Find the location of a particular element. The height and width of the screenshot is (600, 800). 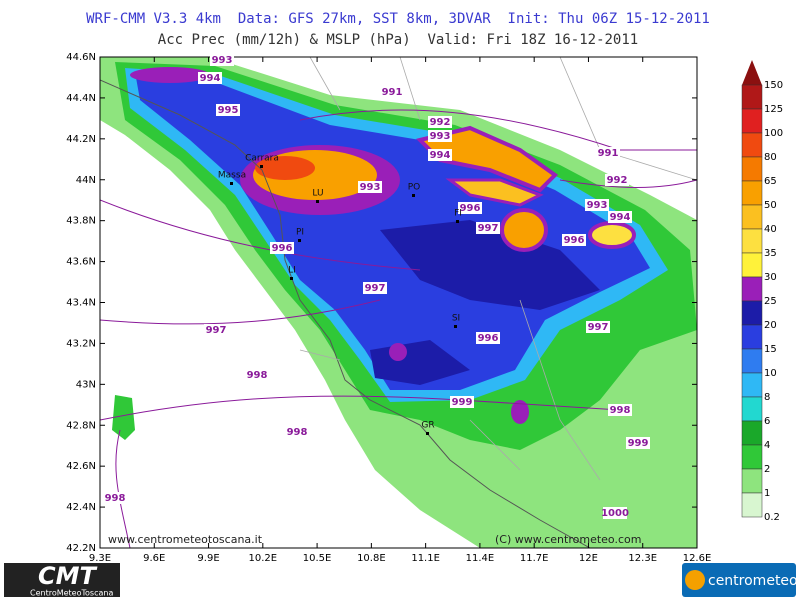

precip-band2 is located at coordinates (494, 192).